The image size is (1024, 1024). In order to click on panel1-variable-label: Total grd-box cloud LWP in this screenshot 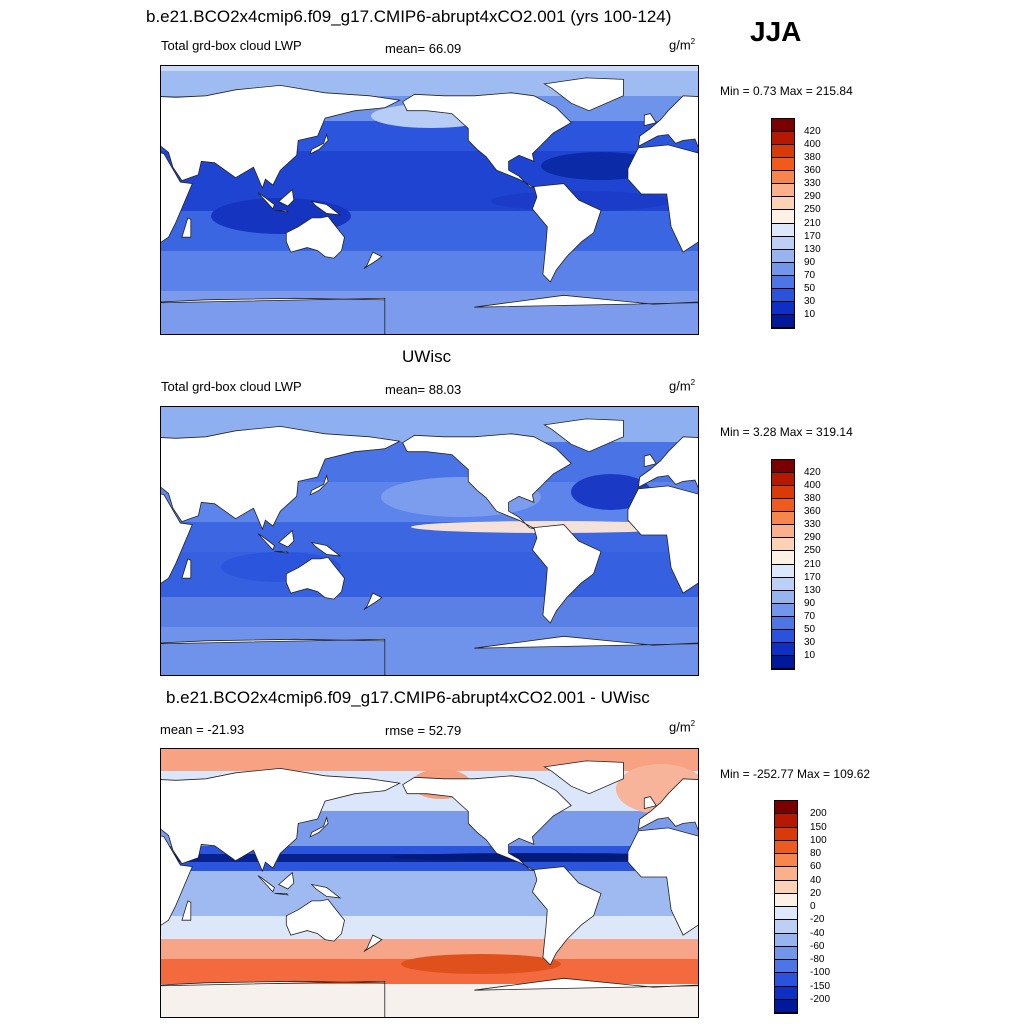, I will do `click(231, 45)`.